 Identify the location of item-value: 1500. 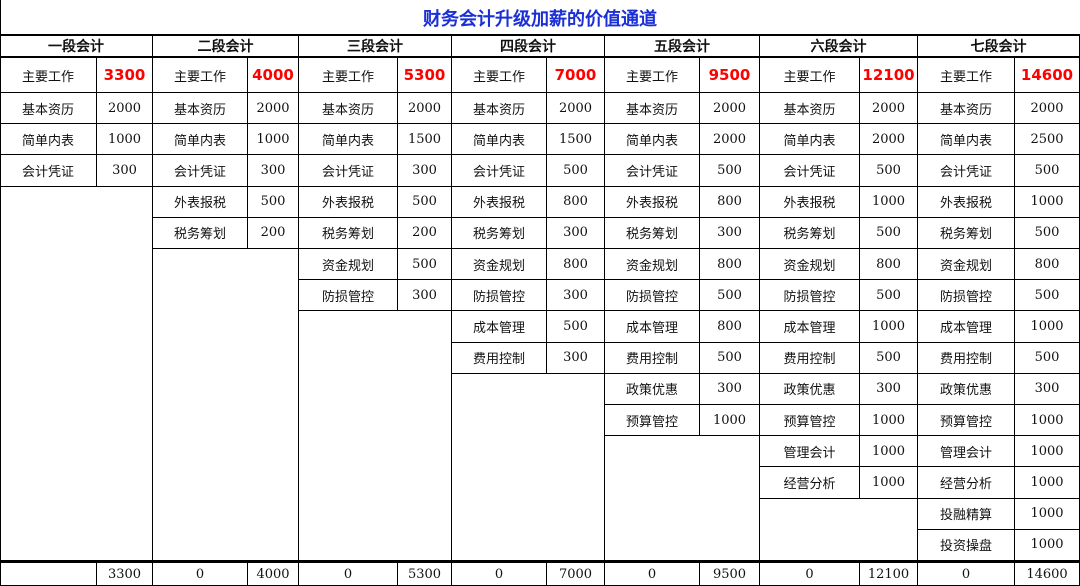
(576, 140).